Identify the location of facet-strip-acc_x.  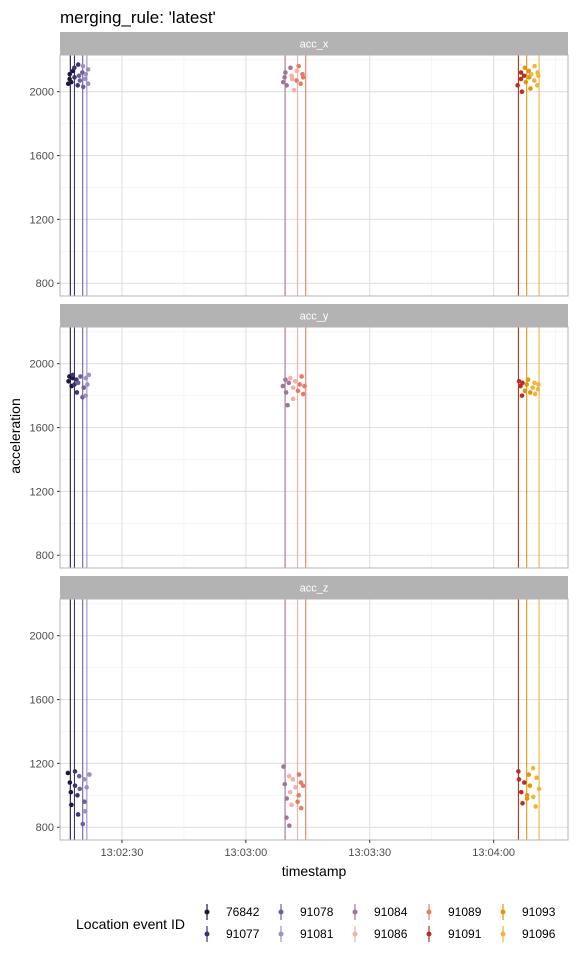
(314, 43).